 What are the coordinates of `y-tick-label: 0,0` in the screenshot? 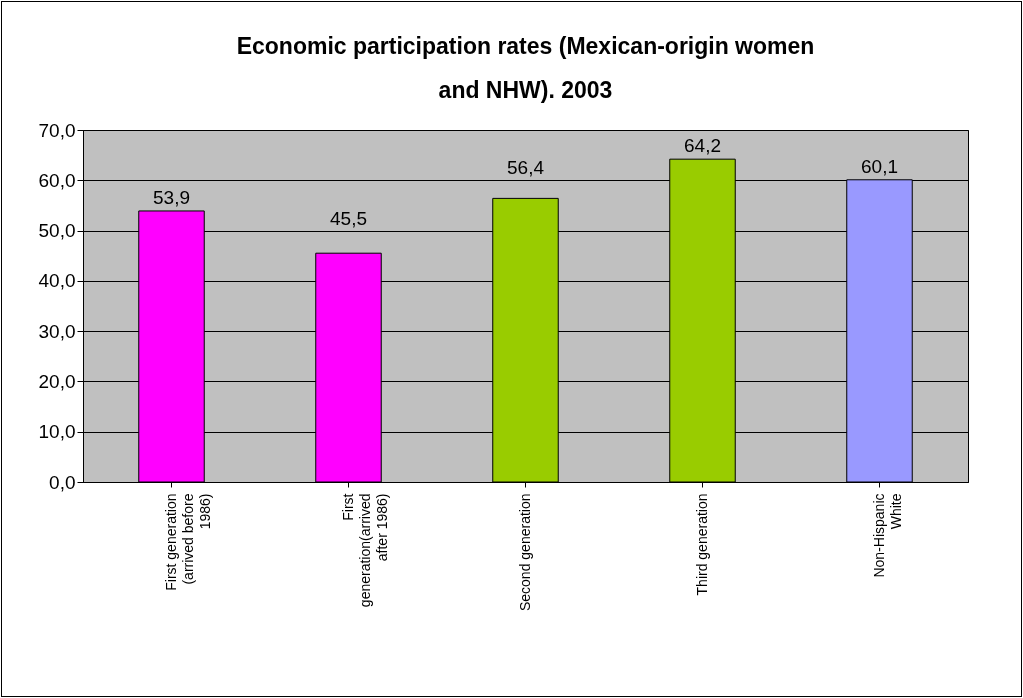 It's located at (62, 482).